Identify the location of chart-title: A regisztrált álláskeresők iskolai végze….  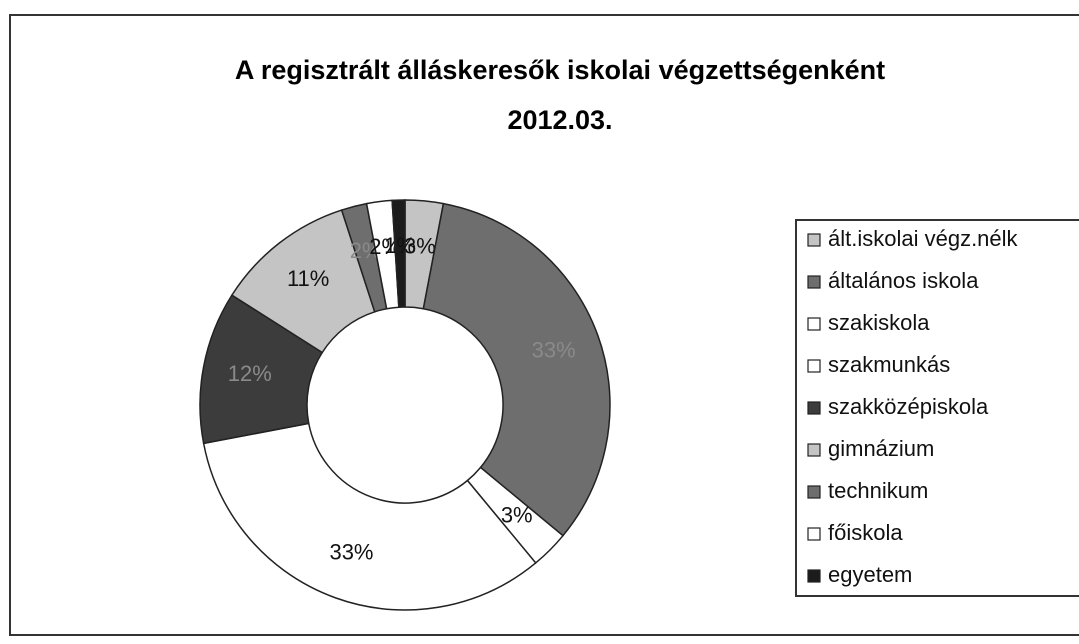
(560, 70).